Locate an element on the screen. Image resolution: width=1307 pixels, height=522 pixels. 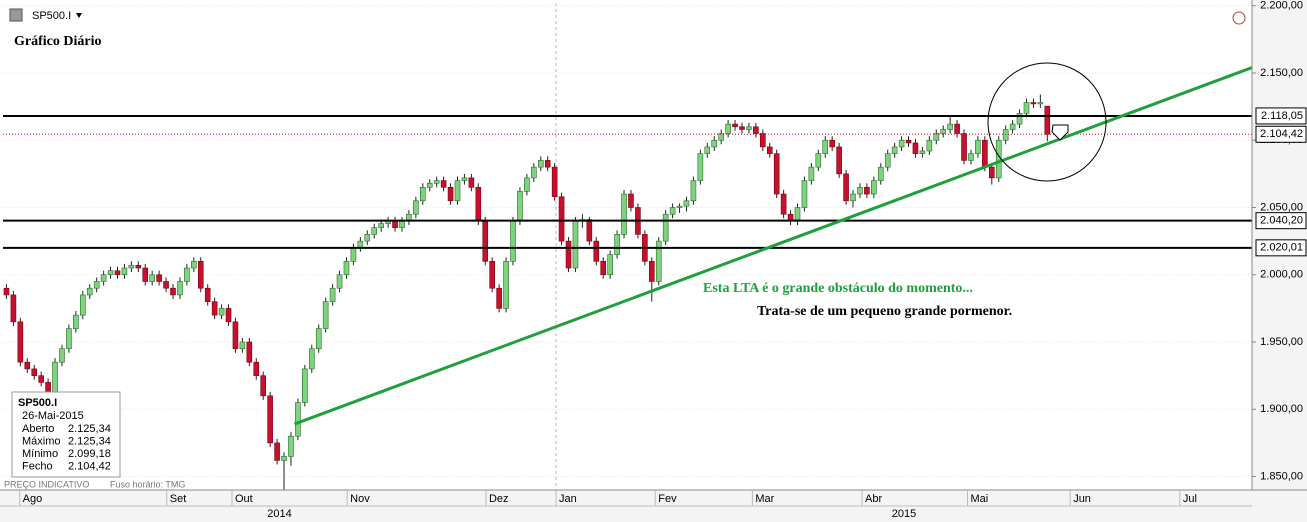
y-tick-label: 2.200,00 is located at coordinates (1281, 6).